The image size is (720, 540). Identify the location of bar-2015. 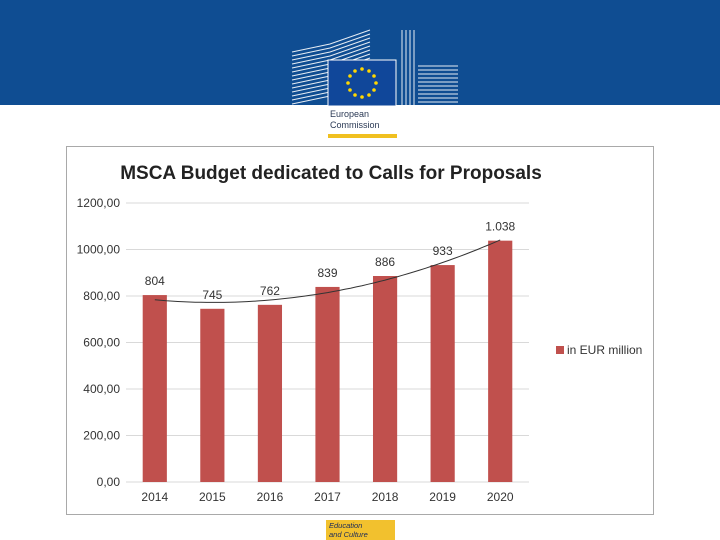
(212, 395).